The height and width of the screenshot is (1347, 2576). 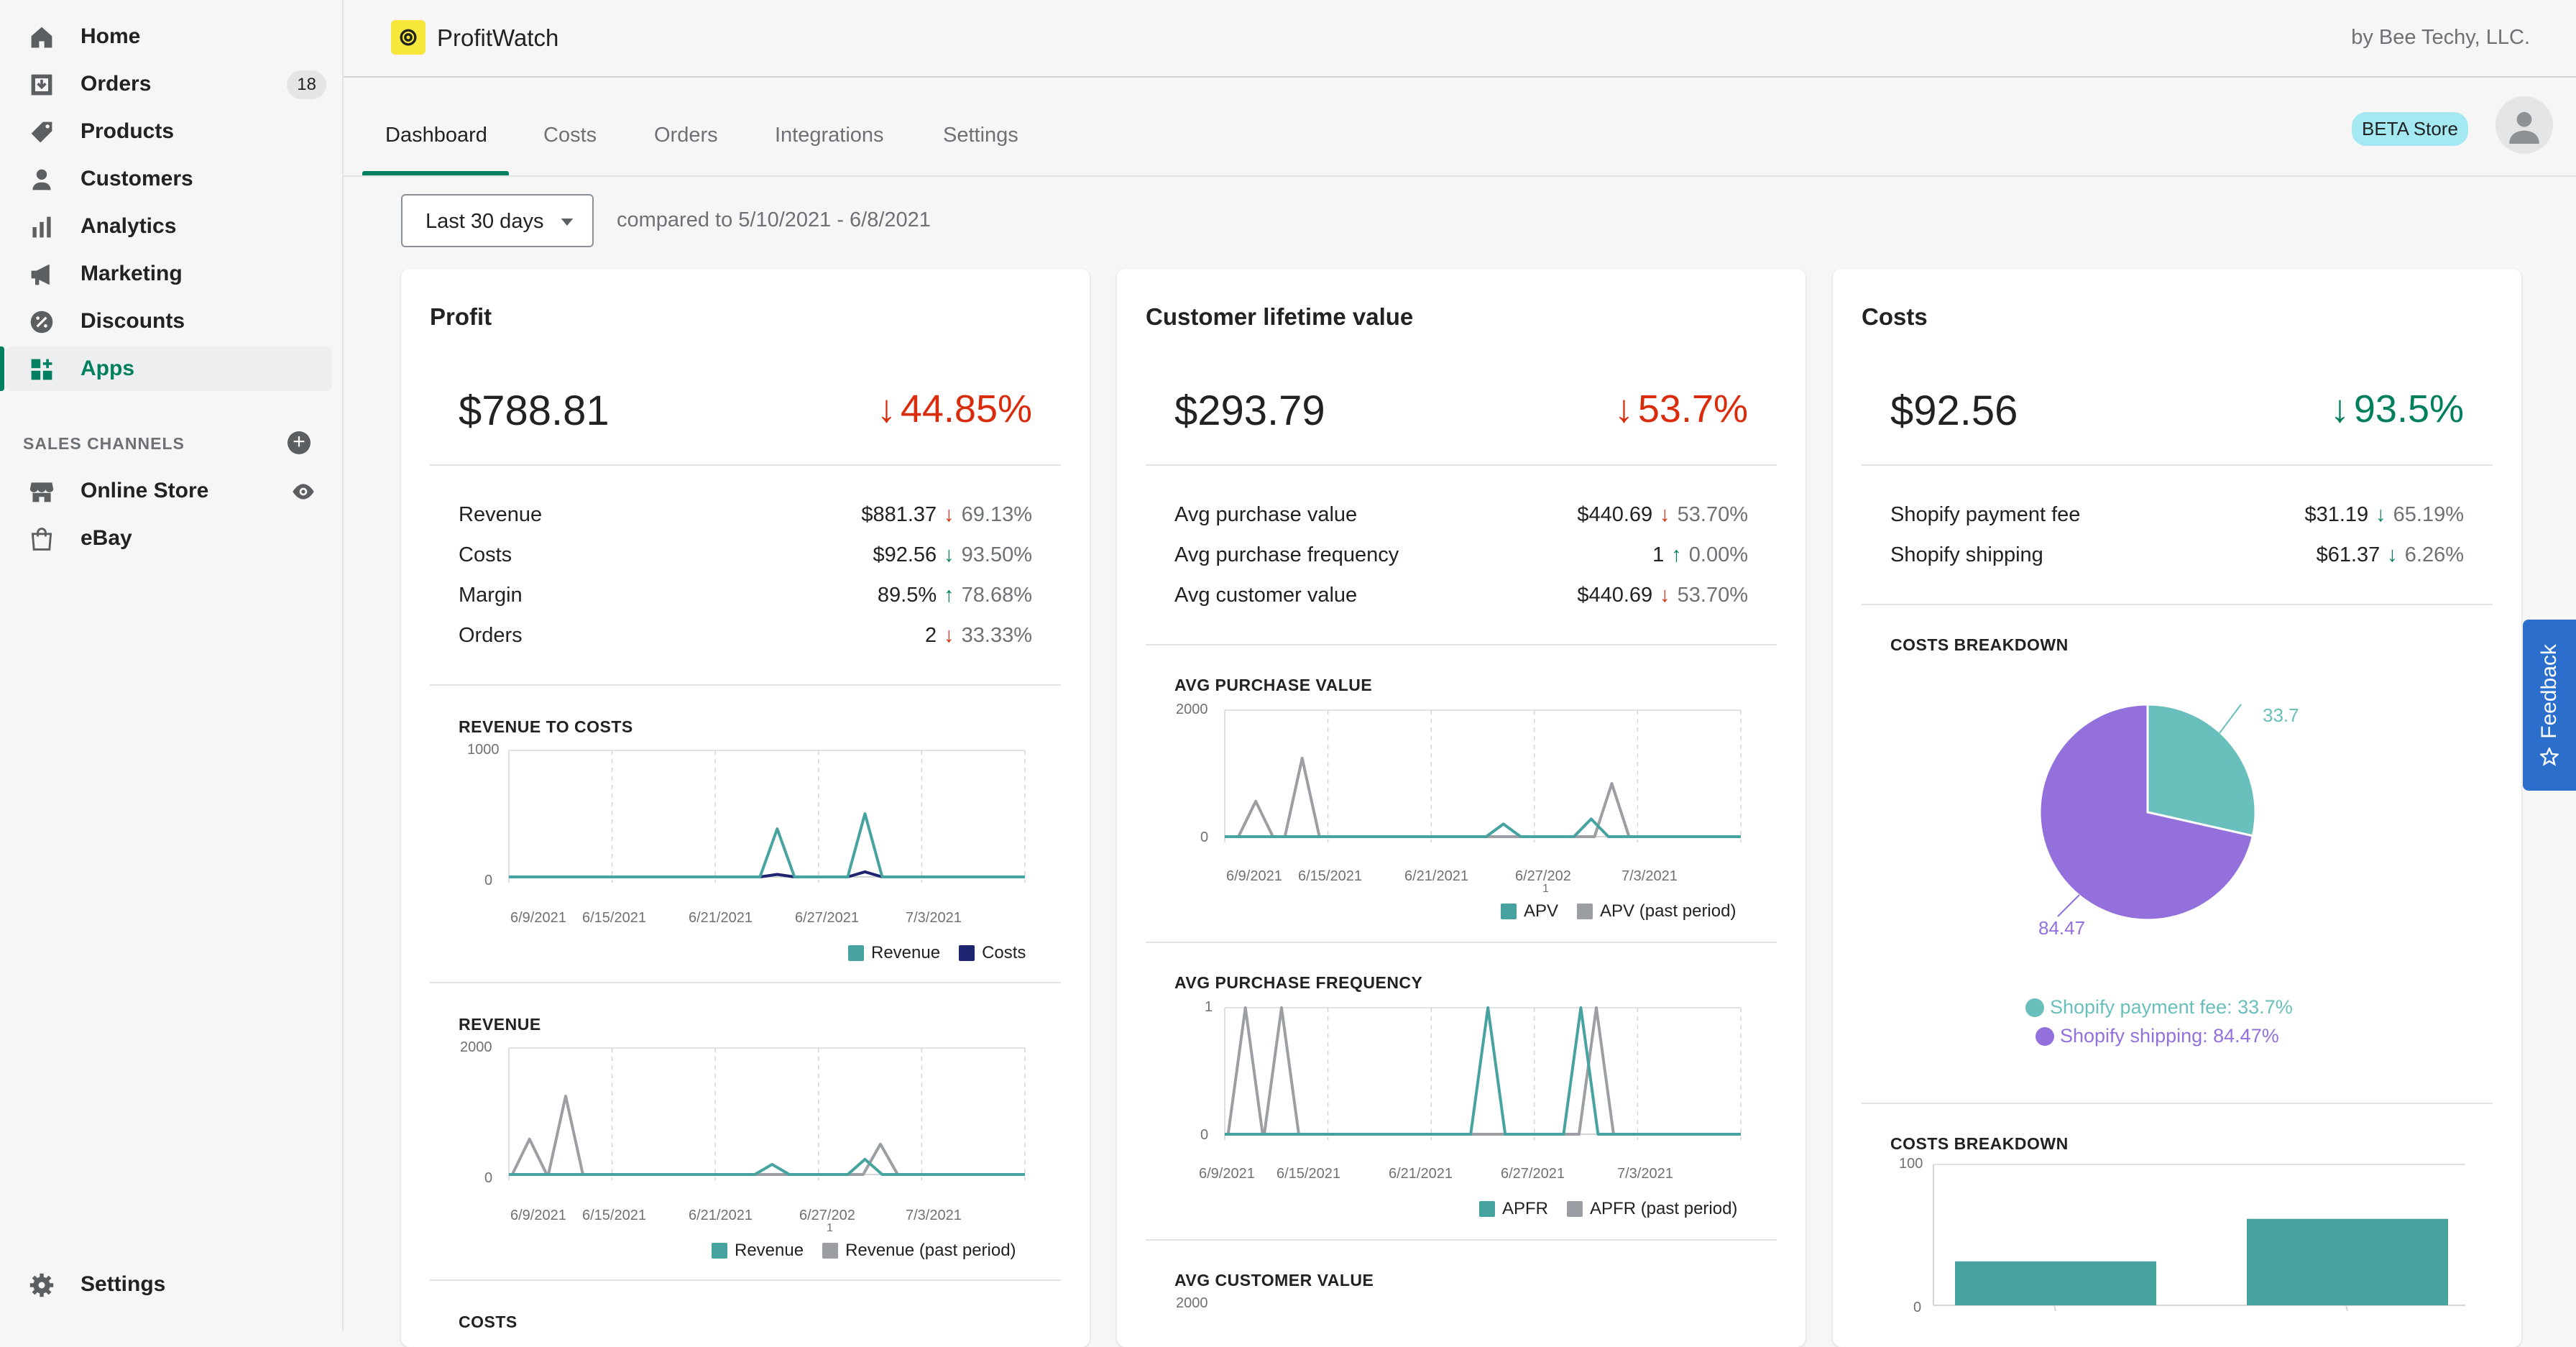 What do you see at coordinates (1266, 595) in the screenshot?
I see `metric-label: Avg customer value` at bounding box center [1266, 595].